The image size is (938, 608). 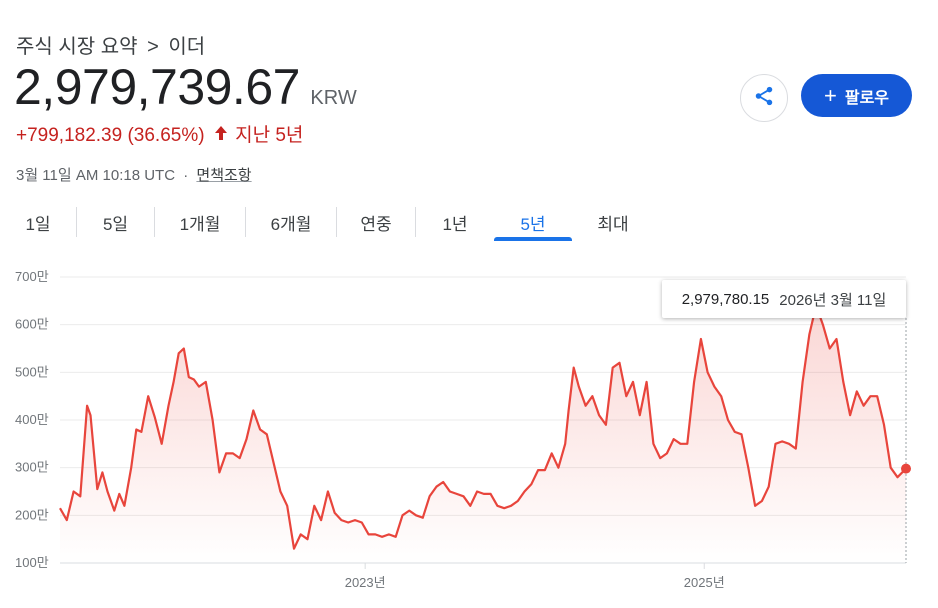 I want to click on price-row: 2,979,739.67 KRW, so click(x=185, y=87).